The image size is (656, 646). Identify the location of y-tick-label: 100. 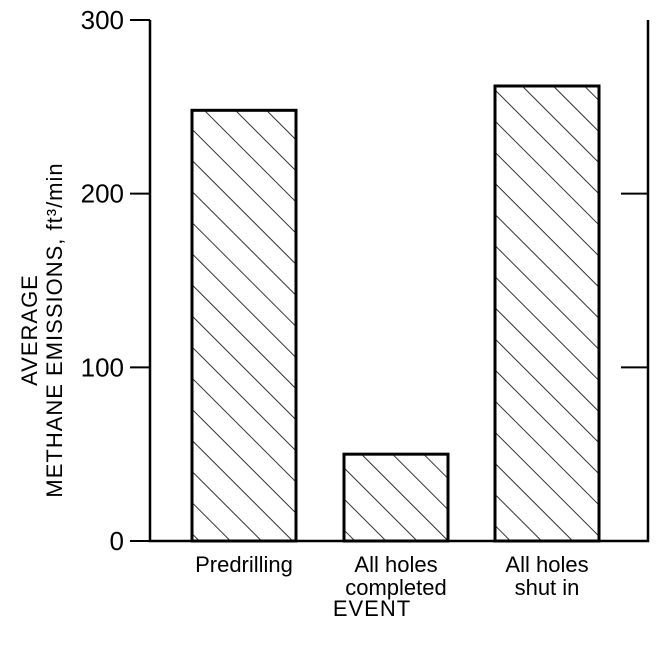
(102, 367).